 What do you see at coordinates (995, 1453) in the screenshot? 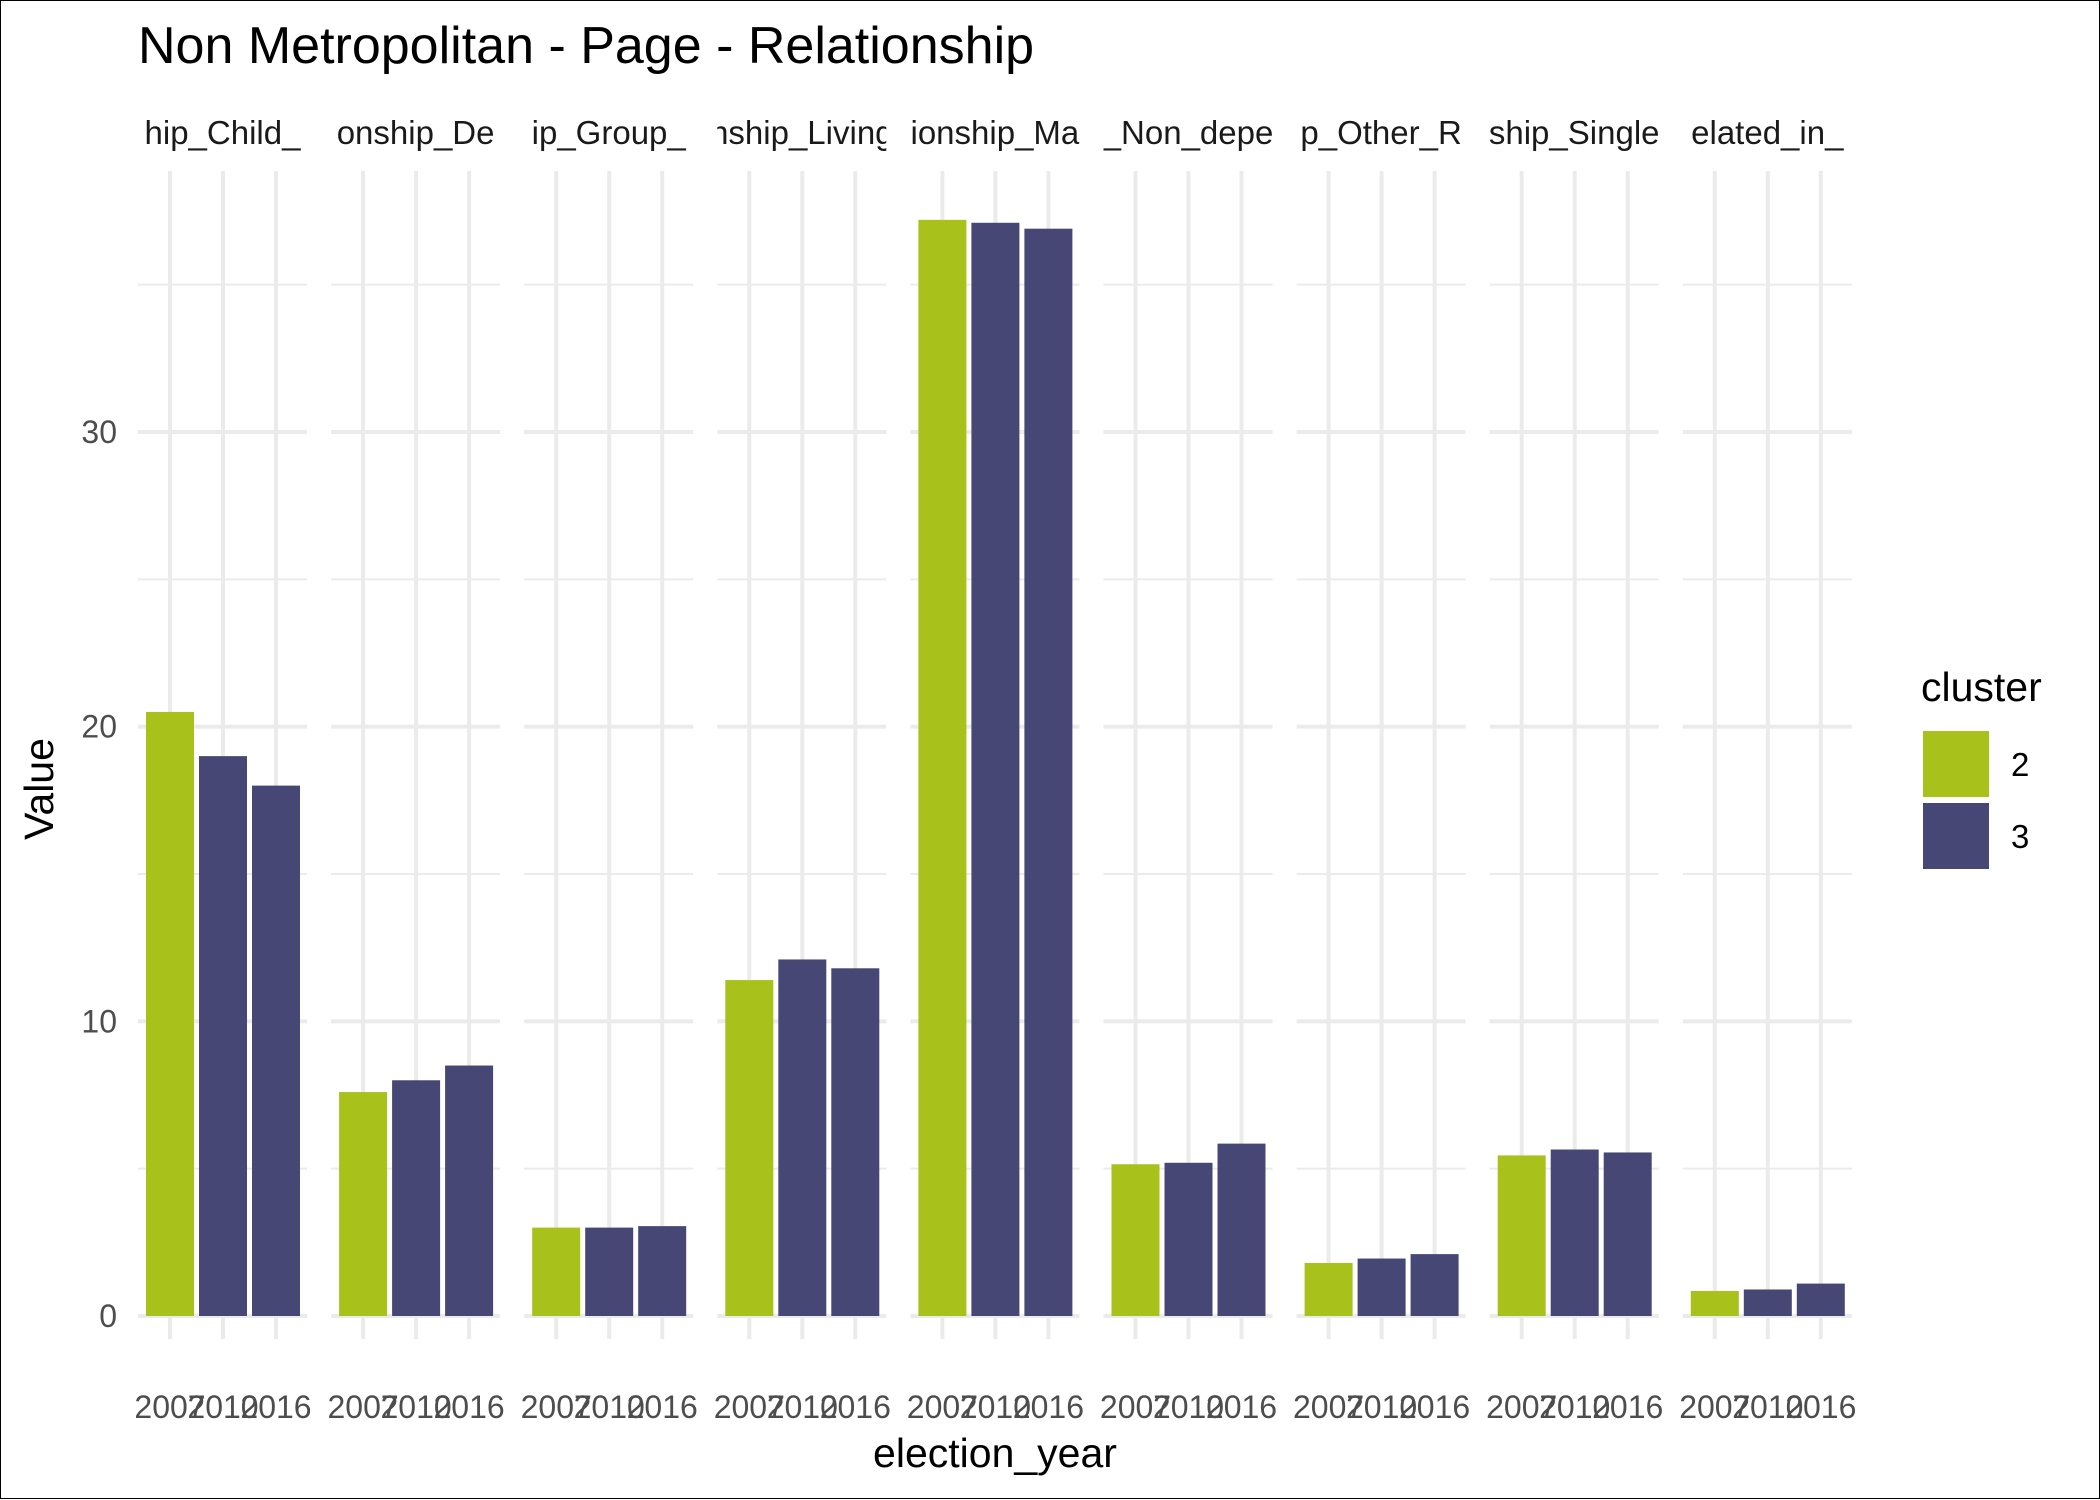
I see `x-axis-title: election_year` at bounding box center [995, 1453].